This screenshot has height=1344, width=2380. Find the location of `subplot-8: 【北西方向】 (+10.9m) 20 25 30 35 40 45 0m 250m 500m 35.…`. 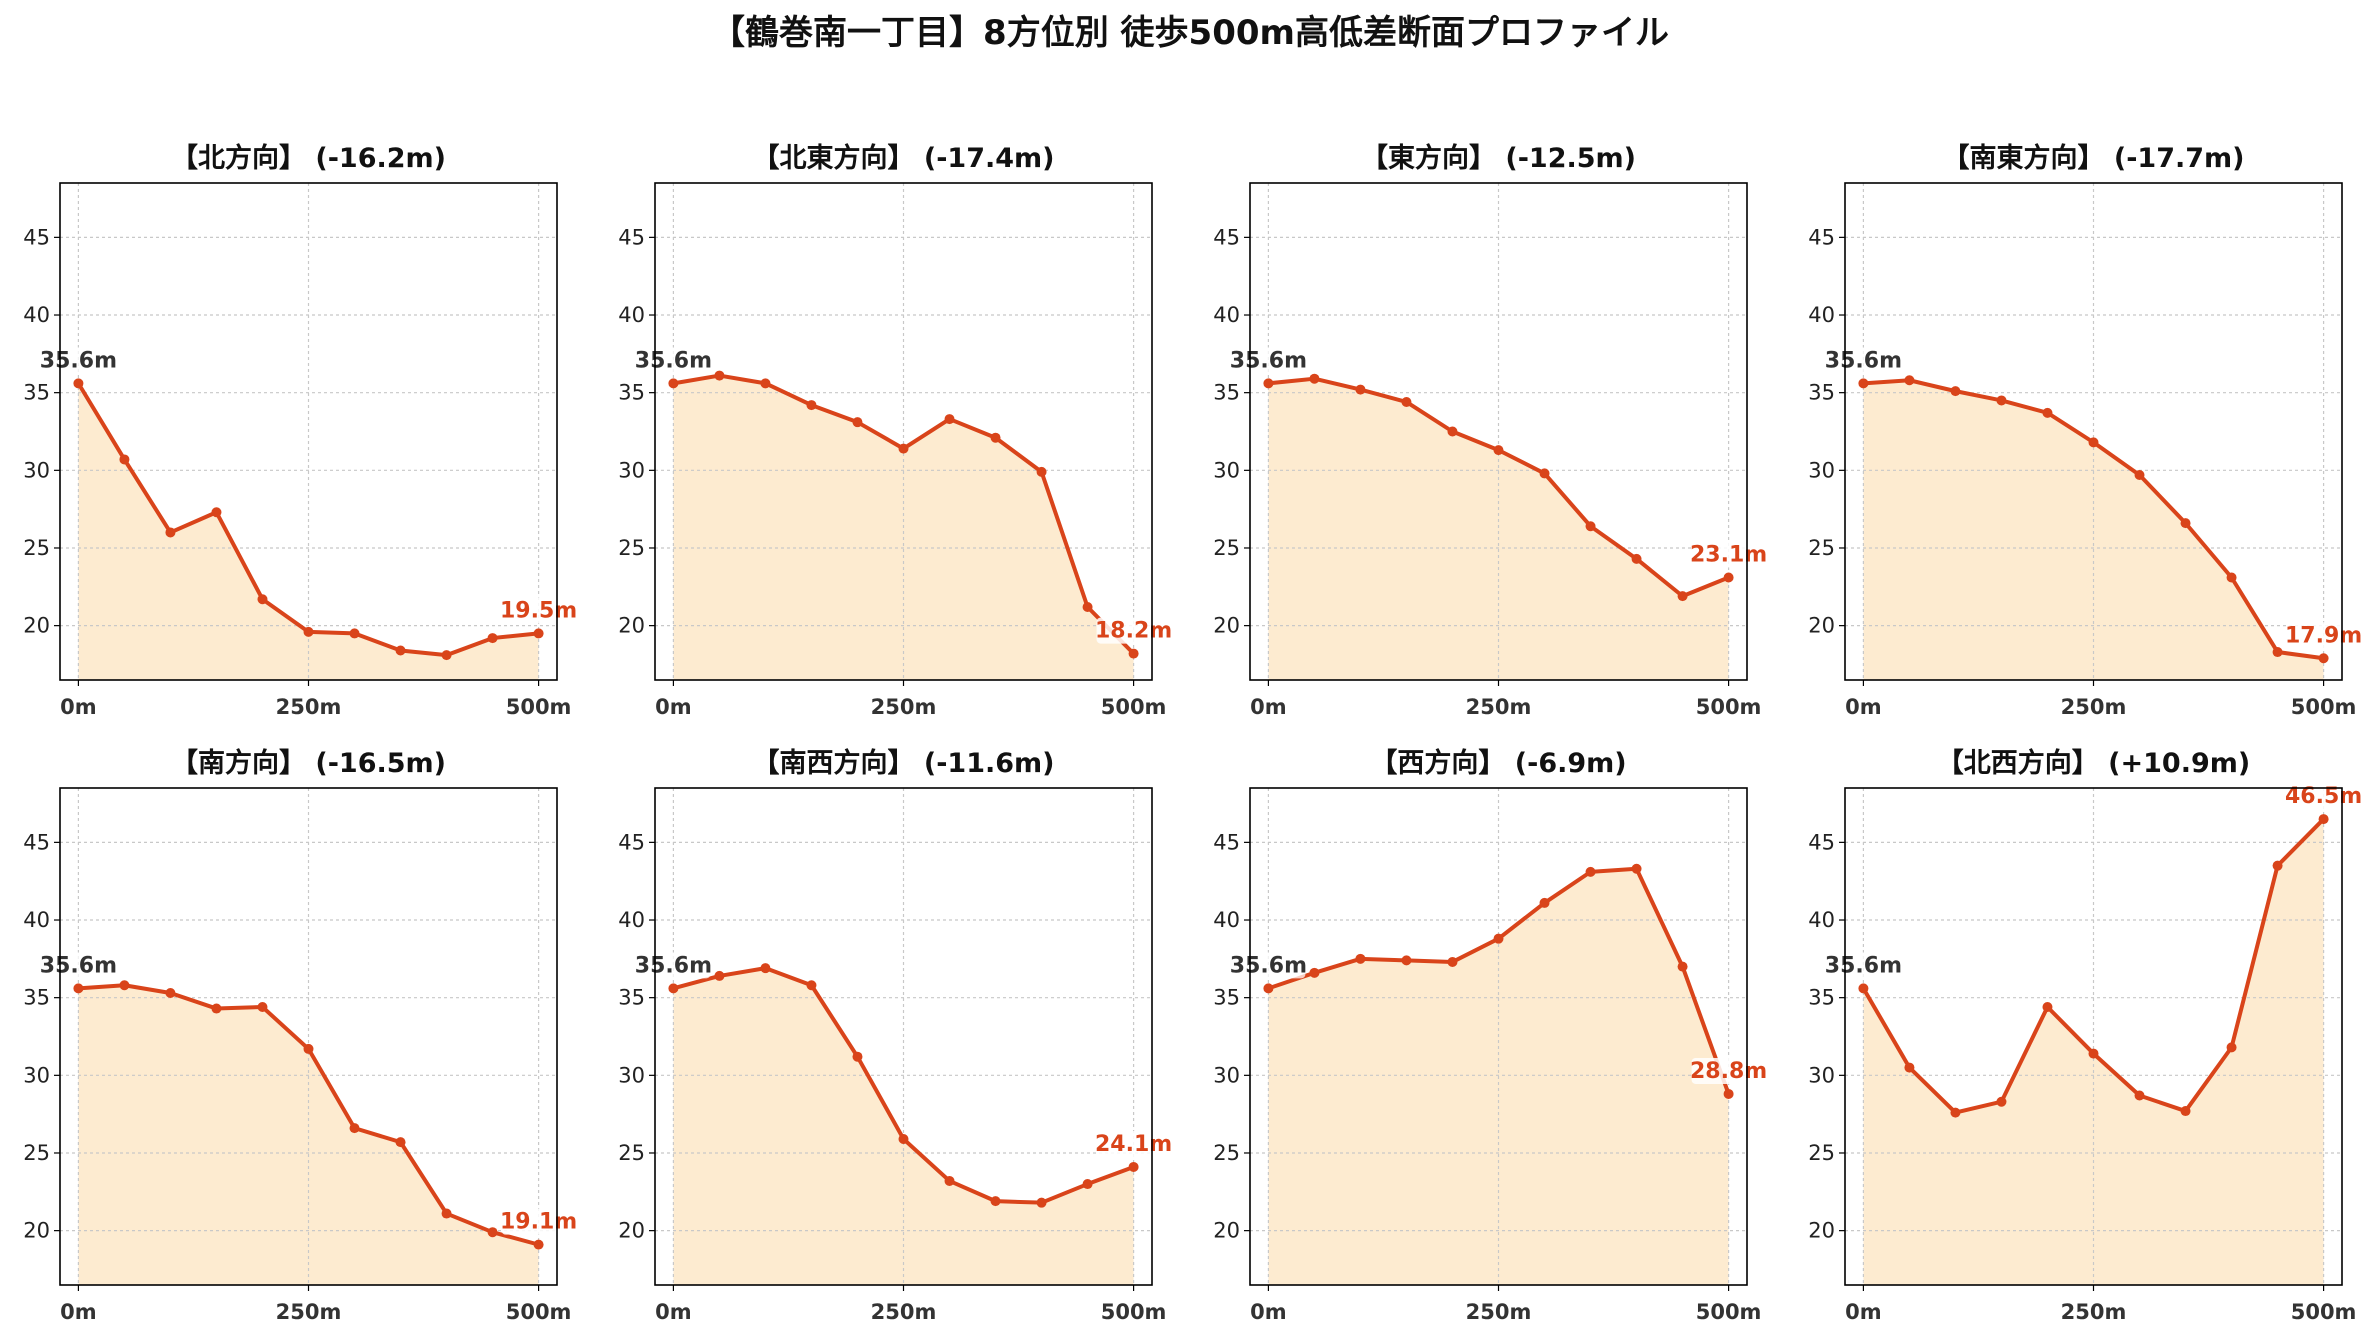

subplot-8: 【北西方向】 (+10.9m) 20 25 30 35 40 45 0m 250m 500m 35.… is located at coordinates (2085, 1035).